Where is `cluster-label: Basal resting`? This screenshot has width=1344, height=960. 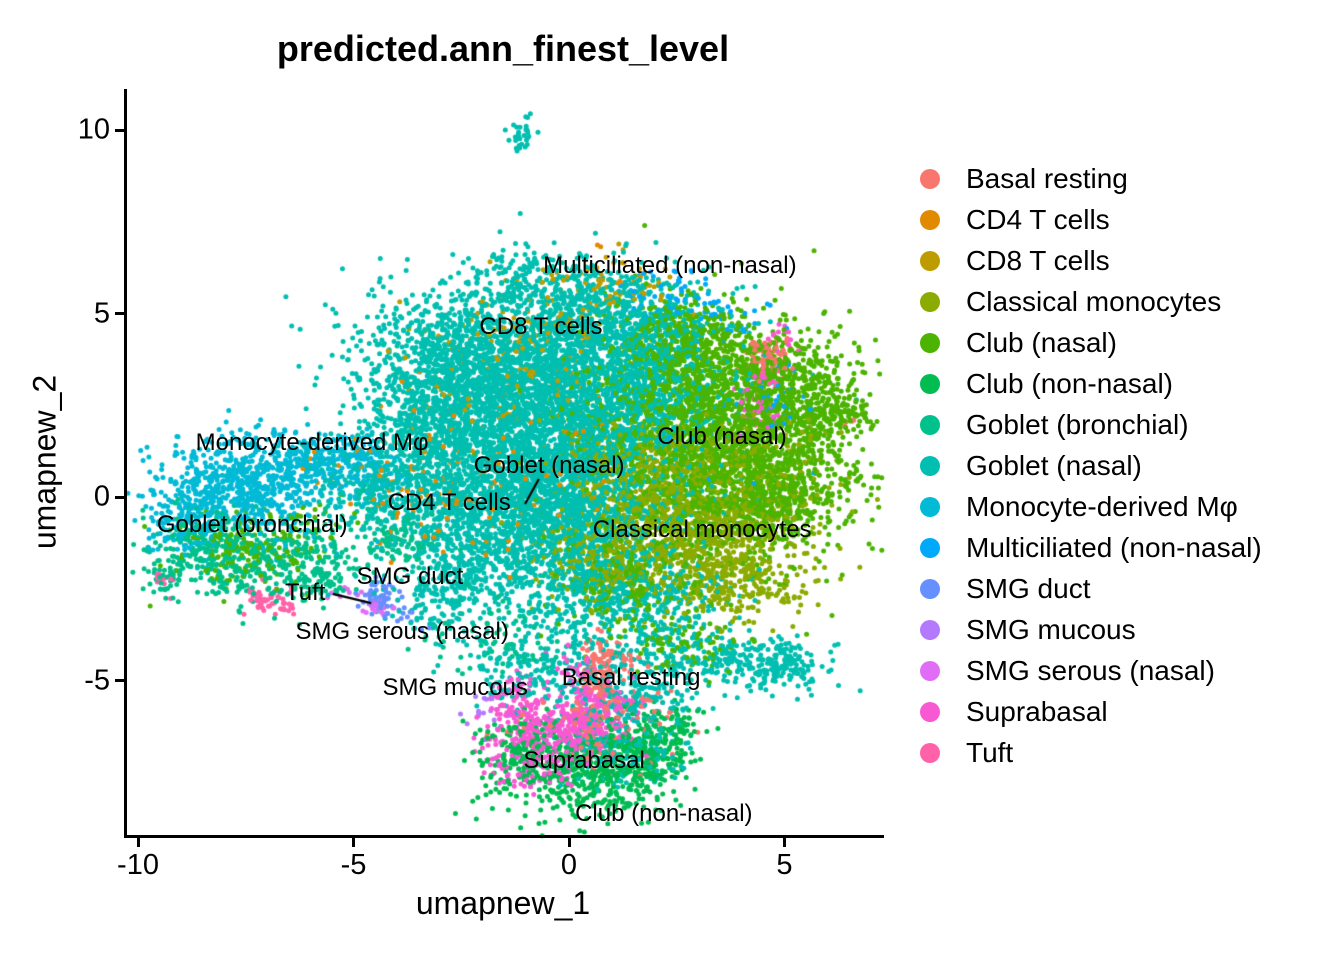
cluster-label: Basal resting is located at coordinates (631, 677).